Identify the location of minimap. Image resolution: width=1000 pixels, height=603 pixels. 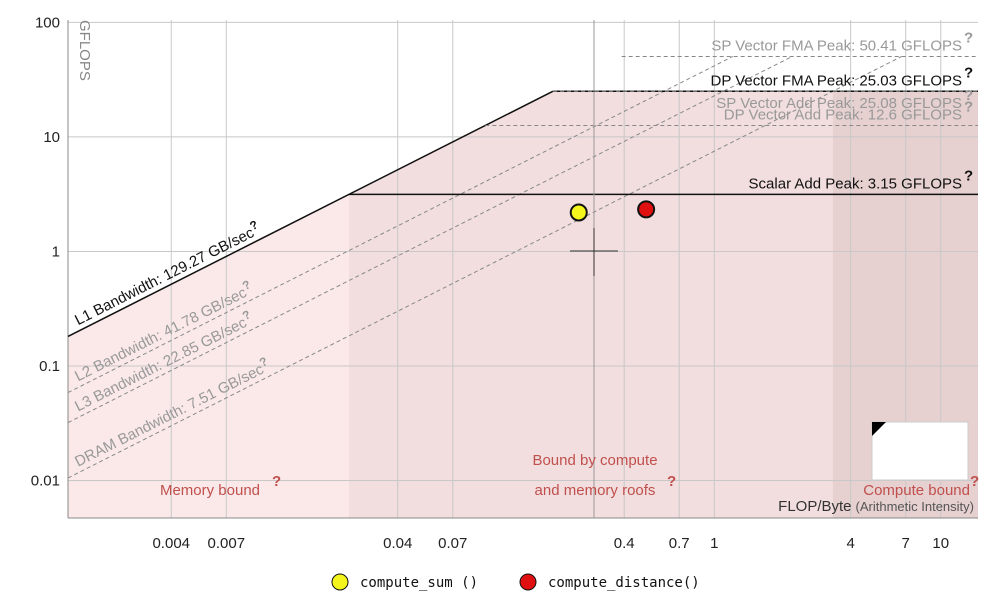
(920, 451).